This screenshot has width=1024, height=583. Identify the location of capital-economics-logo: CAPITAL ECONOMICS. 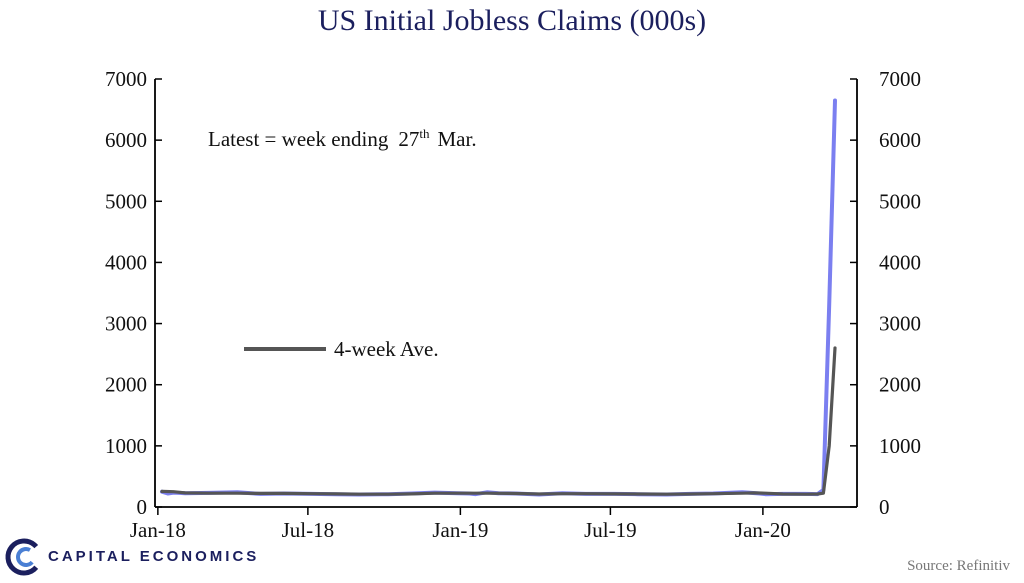
(154, 558).